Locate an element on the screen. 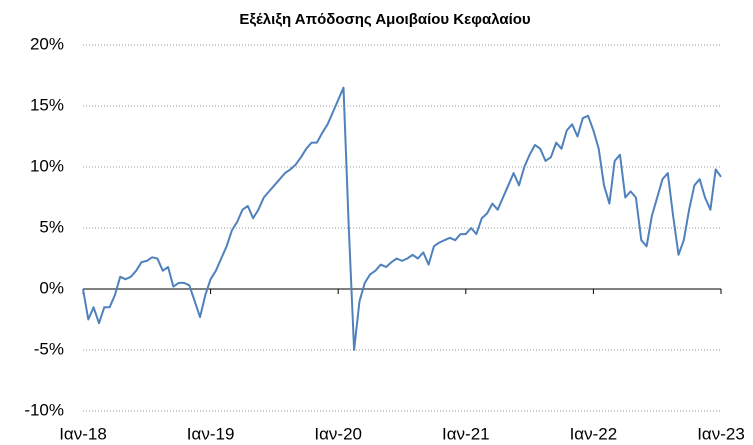 This screenshot has height=445, width=753. y-tick-label: -10% is located at coordinates (44, 409).